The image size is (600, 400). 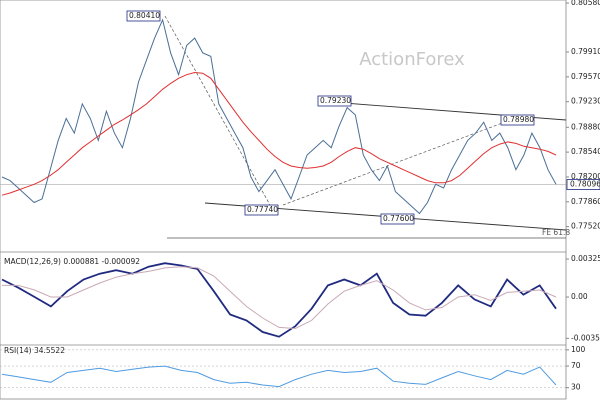 I want to click on y-tick-label: 0.78880, so click(x=585, y=126).